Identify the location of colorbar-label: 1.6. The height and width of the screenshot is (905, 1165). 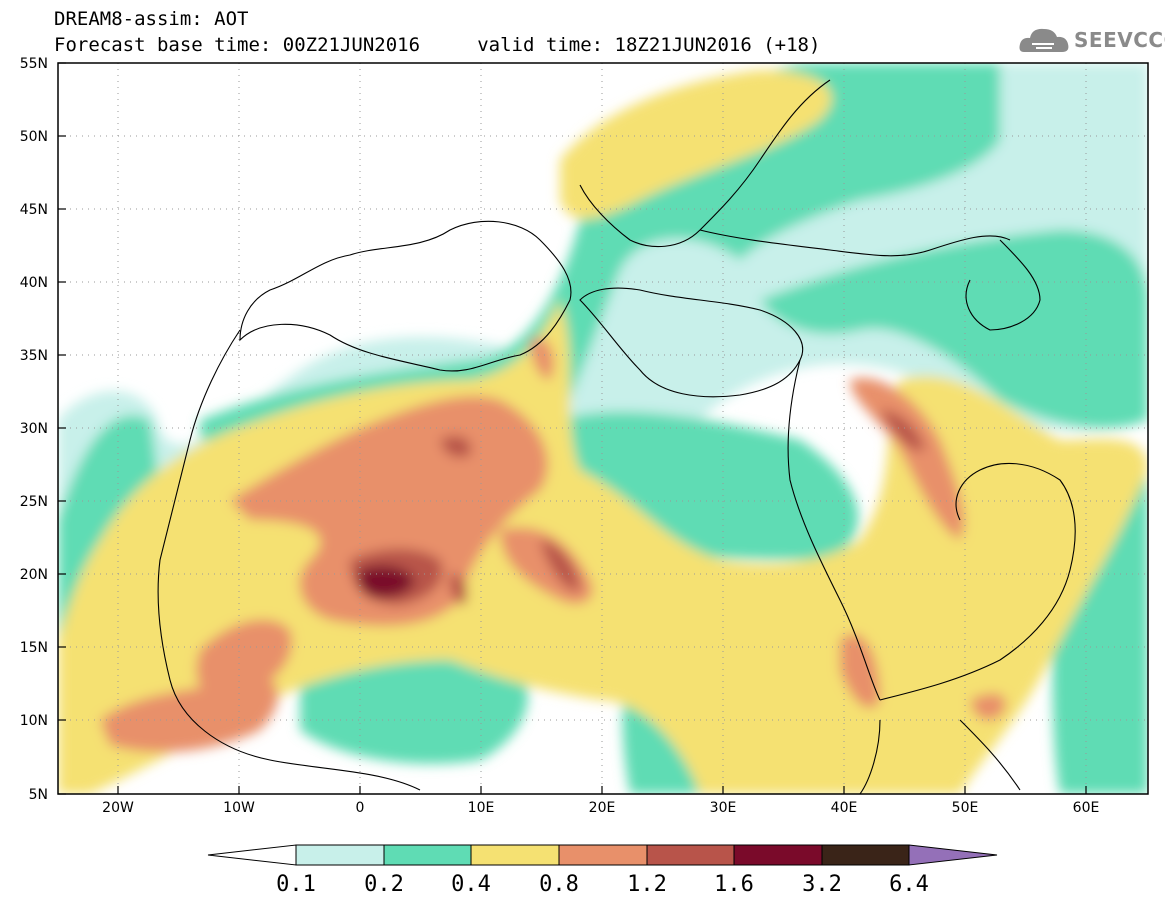
(734, 884).